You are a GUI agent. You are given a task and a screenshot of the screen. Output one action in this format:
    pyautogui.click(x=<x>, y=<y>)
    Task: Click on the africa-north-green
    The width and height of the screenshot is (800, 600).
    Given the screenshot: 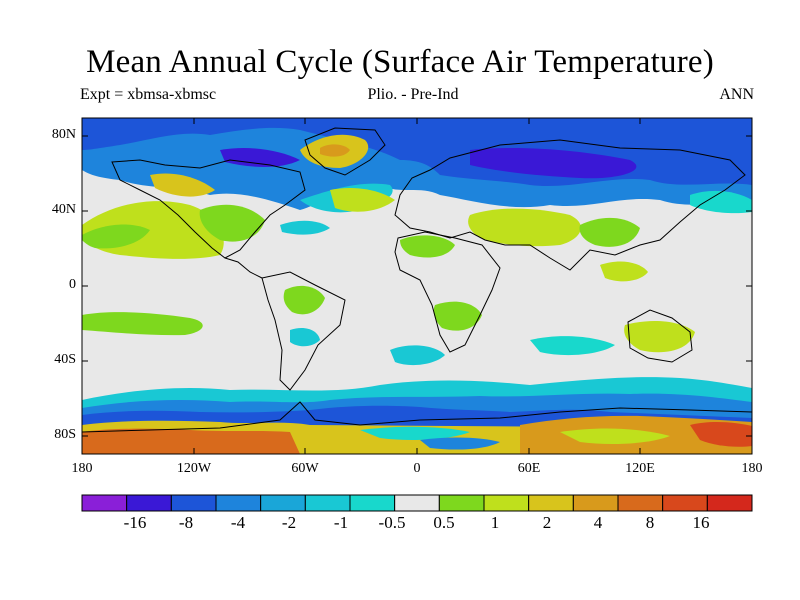 What is the action you would take?
    pyautogui.click(x=427, y=246)
    